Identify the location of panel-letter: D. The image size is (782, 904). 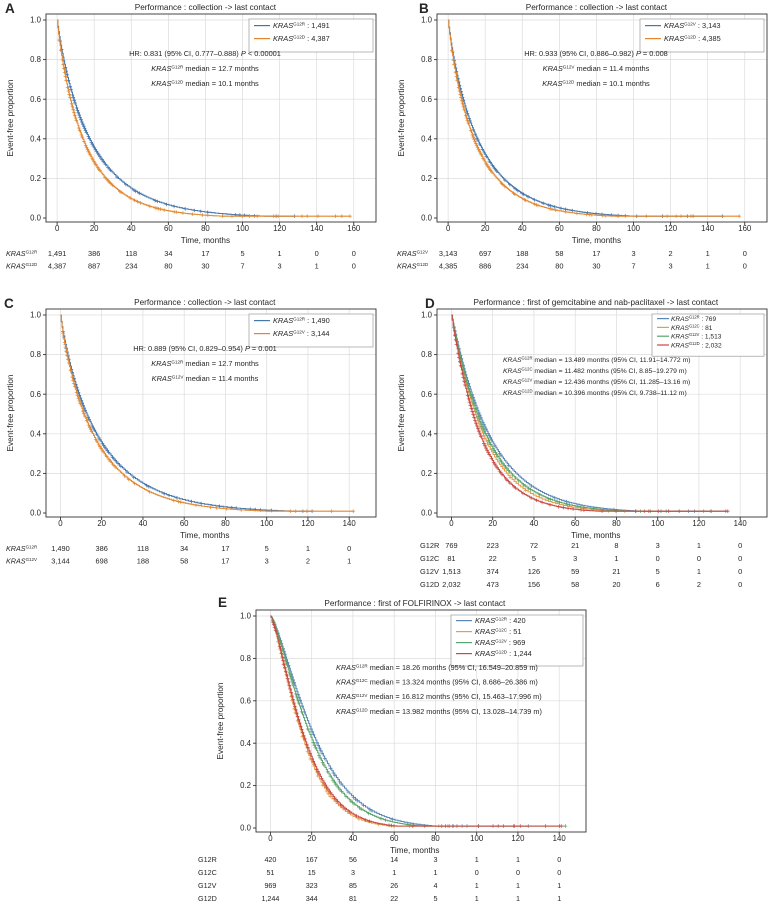
(430, 303).